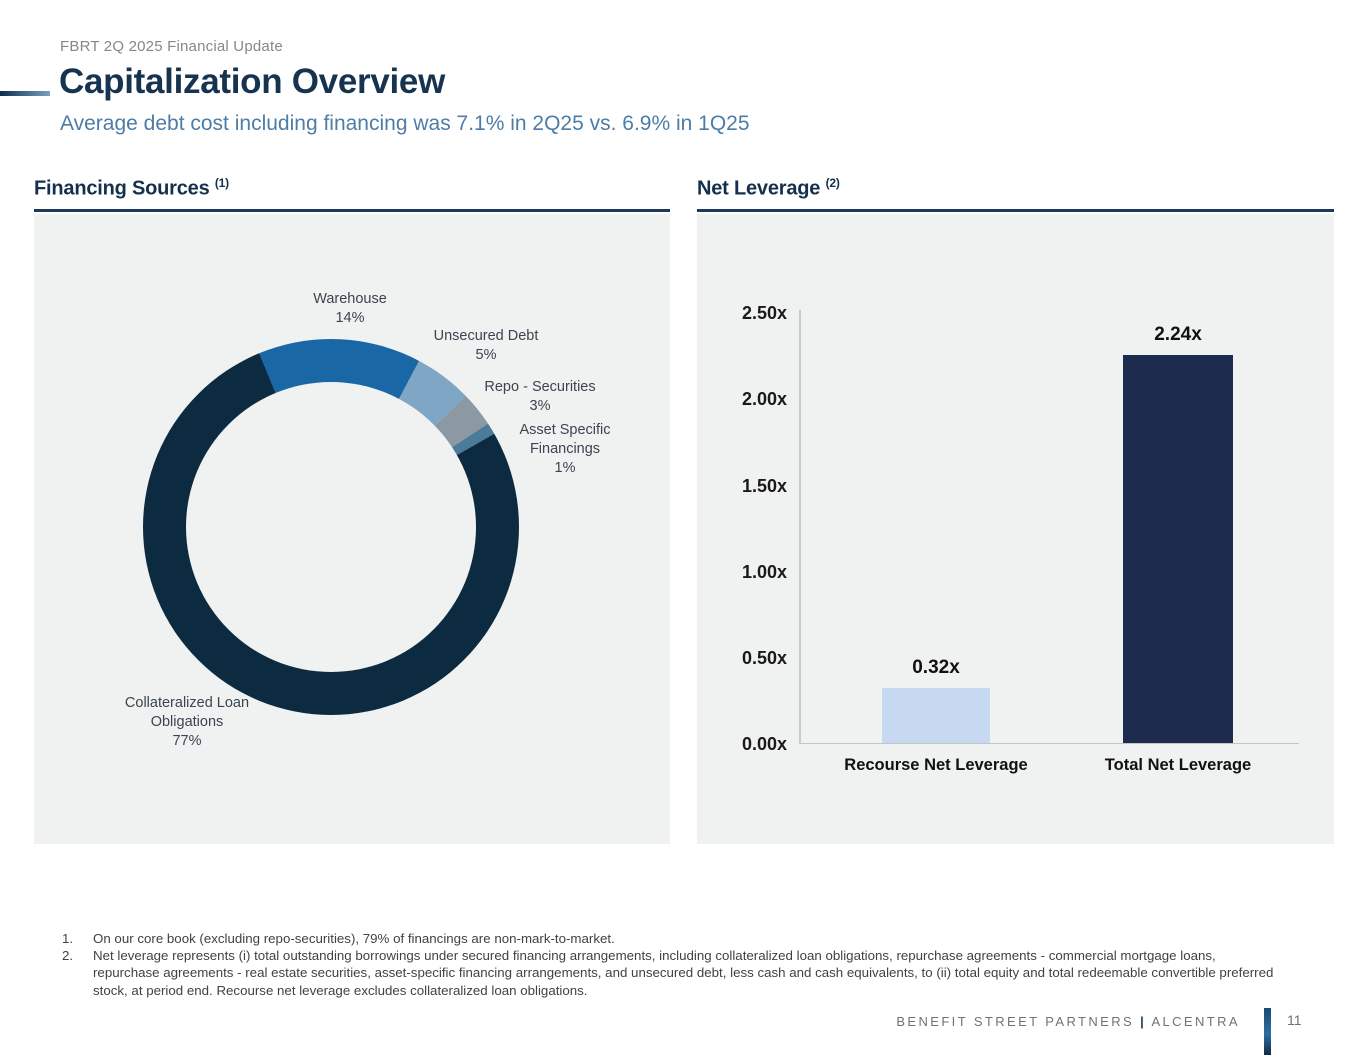 This screenshot has height=1055, width=1365. Describe the element at coordinates (1015, 1021) in the screenshot. I see `footer-brand-left: BENEFIT STREET PARTNERS` at that location.